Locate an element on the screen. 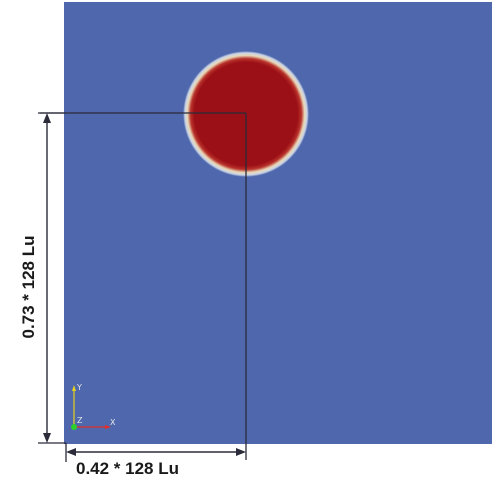 The image size is (492, 484). y-axis-label: Y is located at coordinates (79, 387).